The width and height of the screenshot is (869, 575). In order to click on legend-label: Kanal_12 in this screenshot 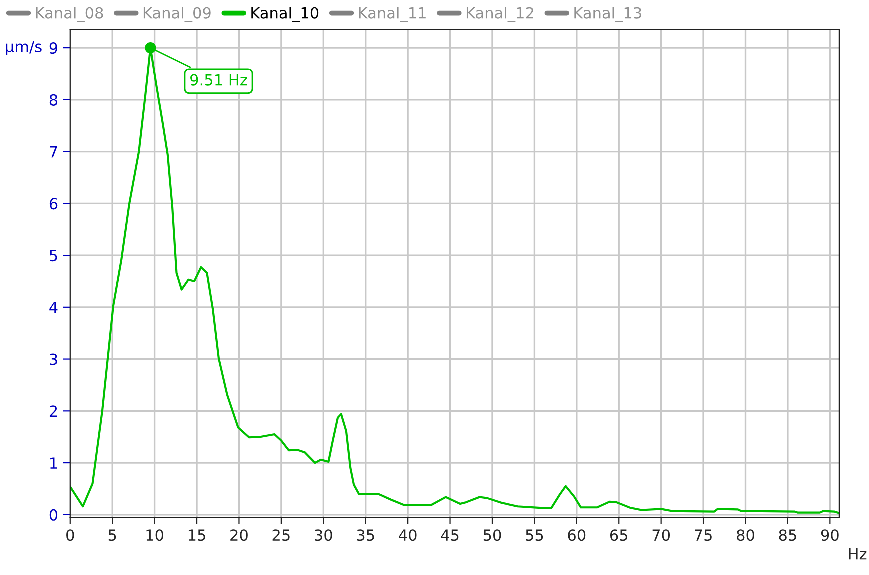, I will do `click(500, 14)`.